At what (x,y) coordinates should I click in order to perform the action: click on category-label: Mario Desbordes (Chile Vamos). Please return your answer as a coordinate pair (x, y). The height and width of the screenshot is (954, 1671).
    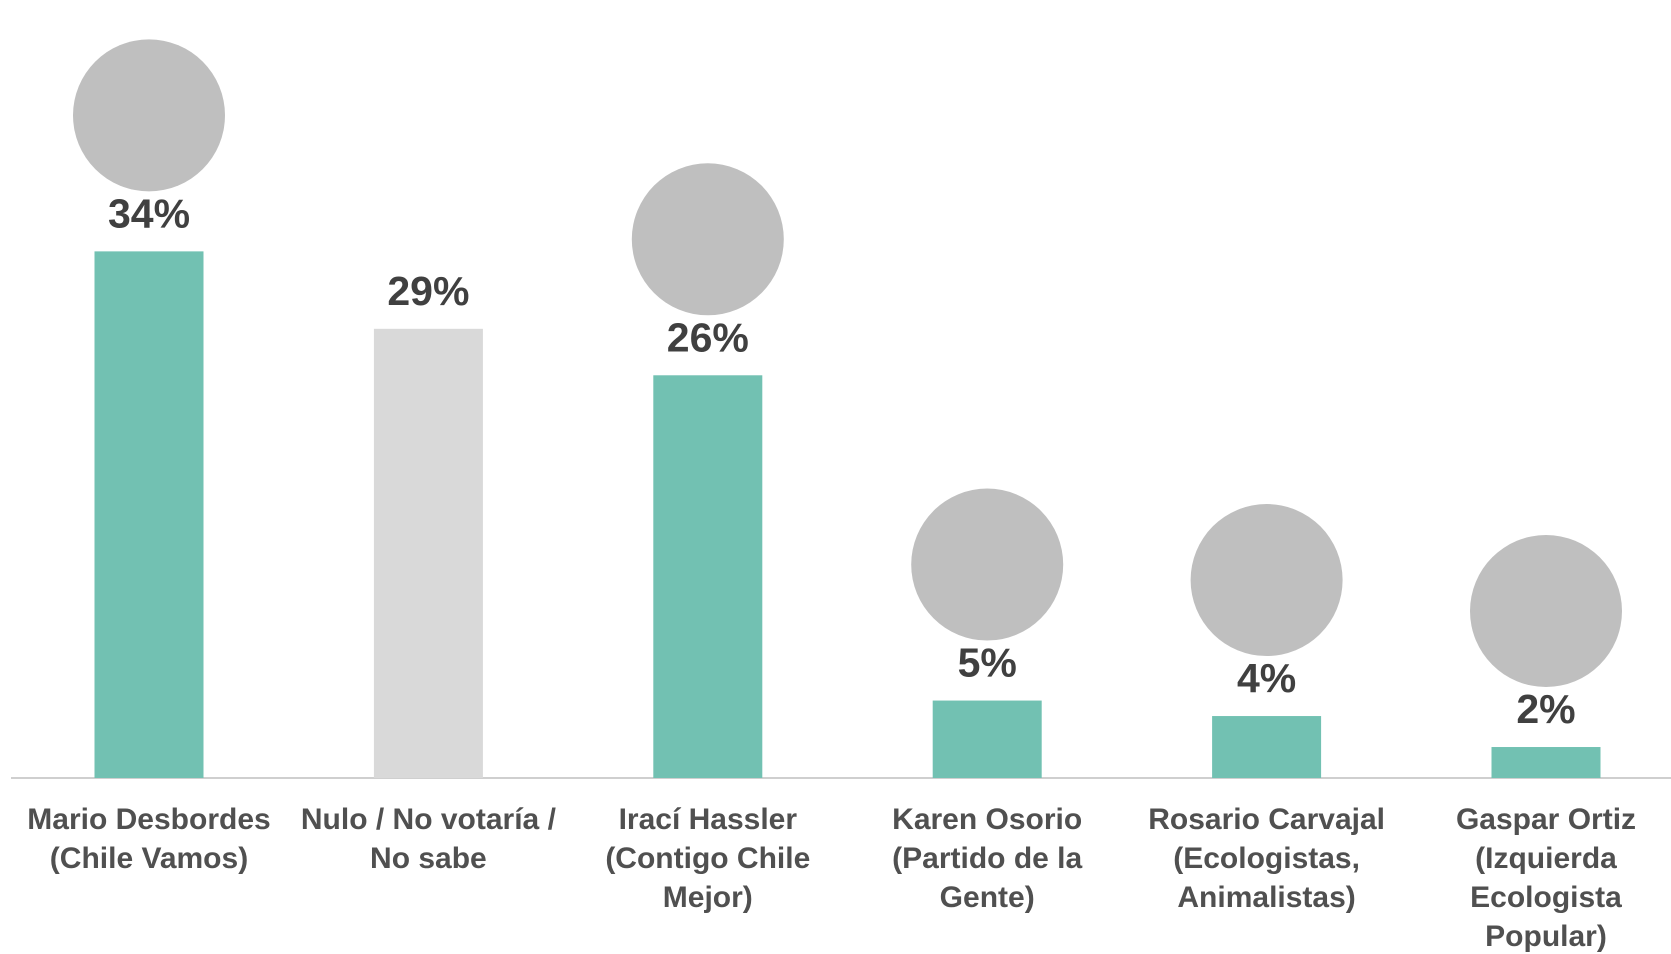
    Looking at the image, I should click on (149, 839).